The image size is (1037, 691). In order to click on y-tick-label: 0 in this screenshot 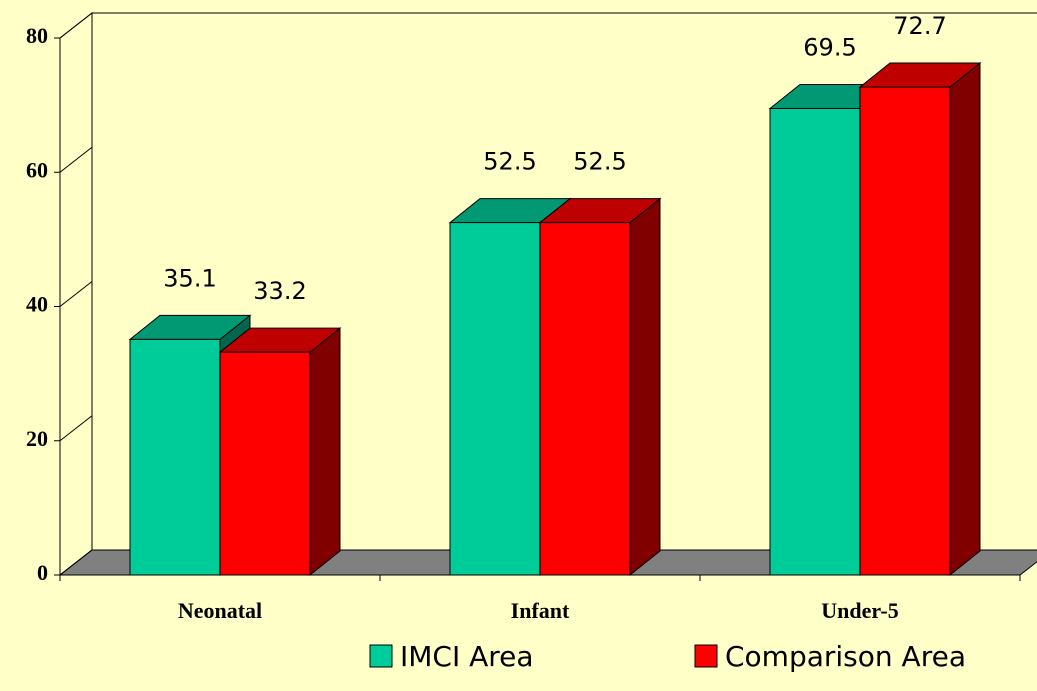, I will do `click(42, 572)`.